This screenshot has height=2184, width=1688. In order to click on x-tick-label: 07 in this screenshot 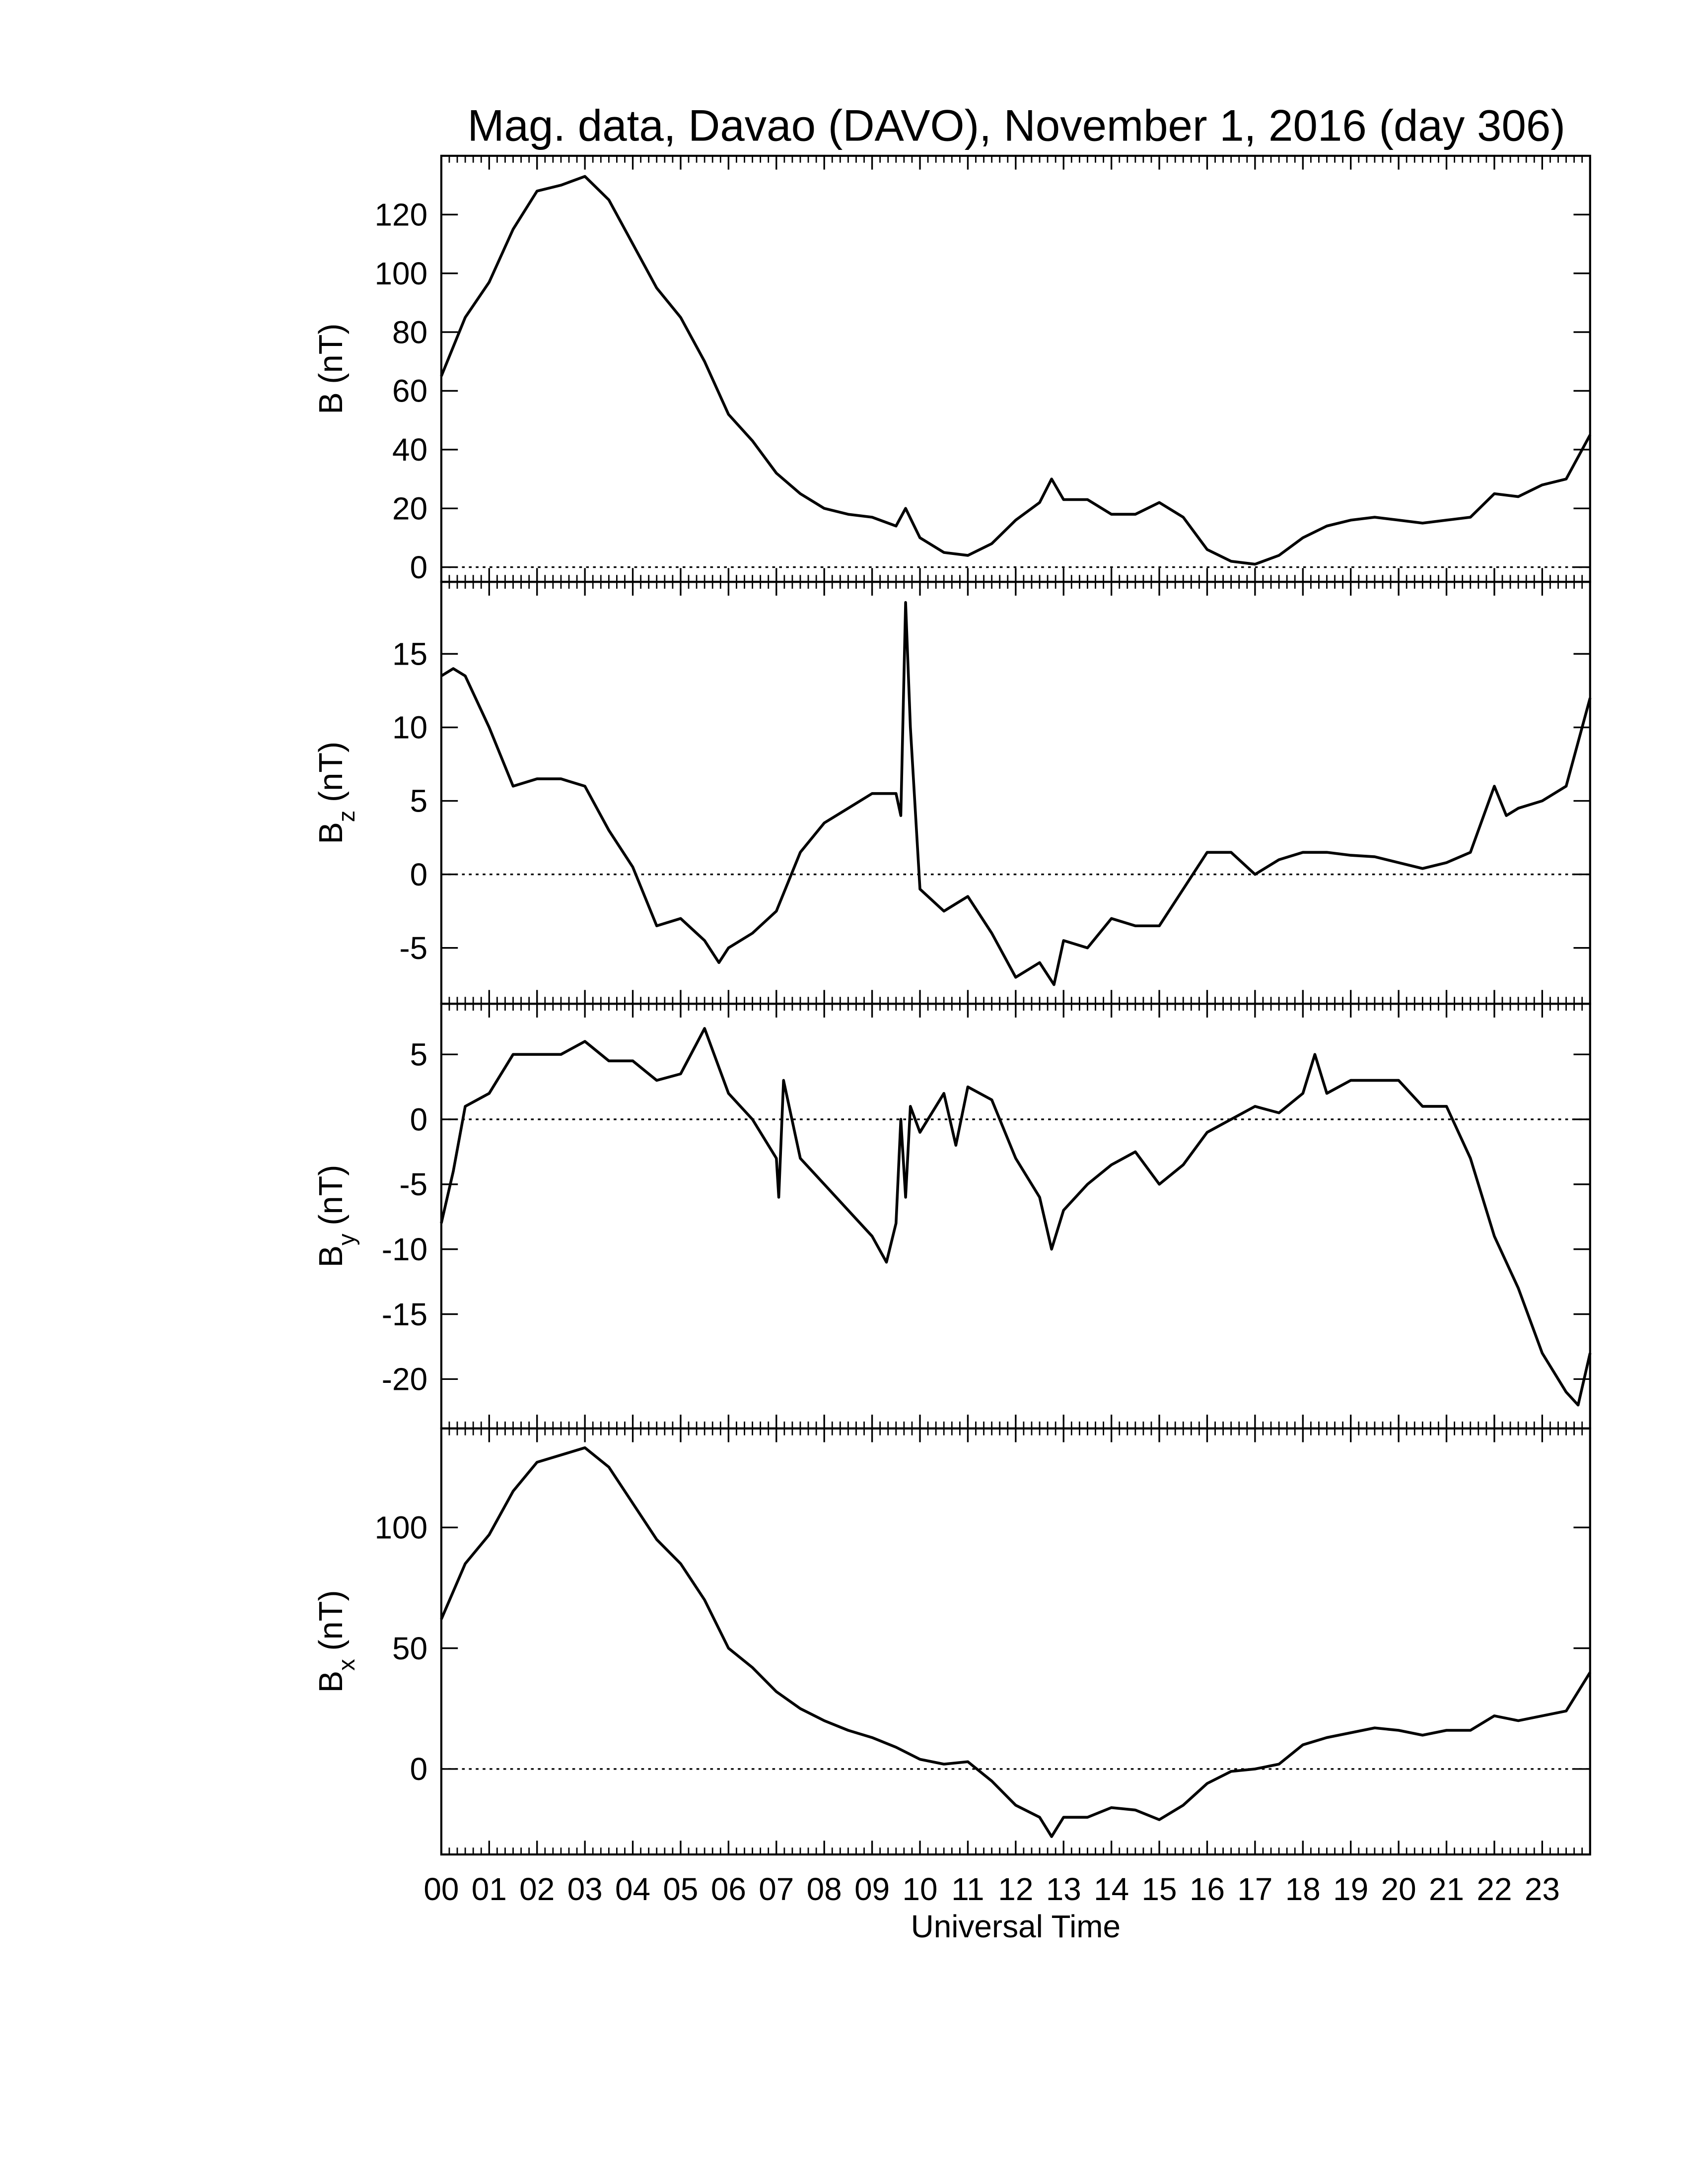, I will do `click(776, 1889)`.